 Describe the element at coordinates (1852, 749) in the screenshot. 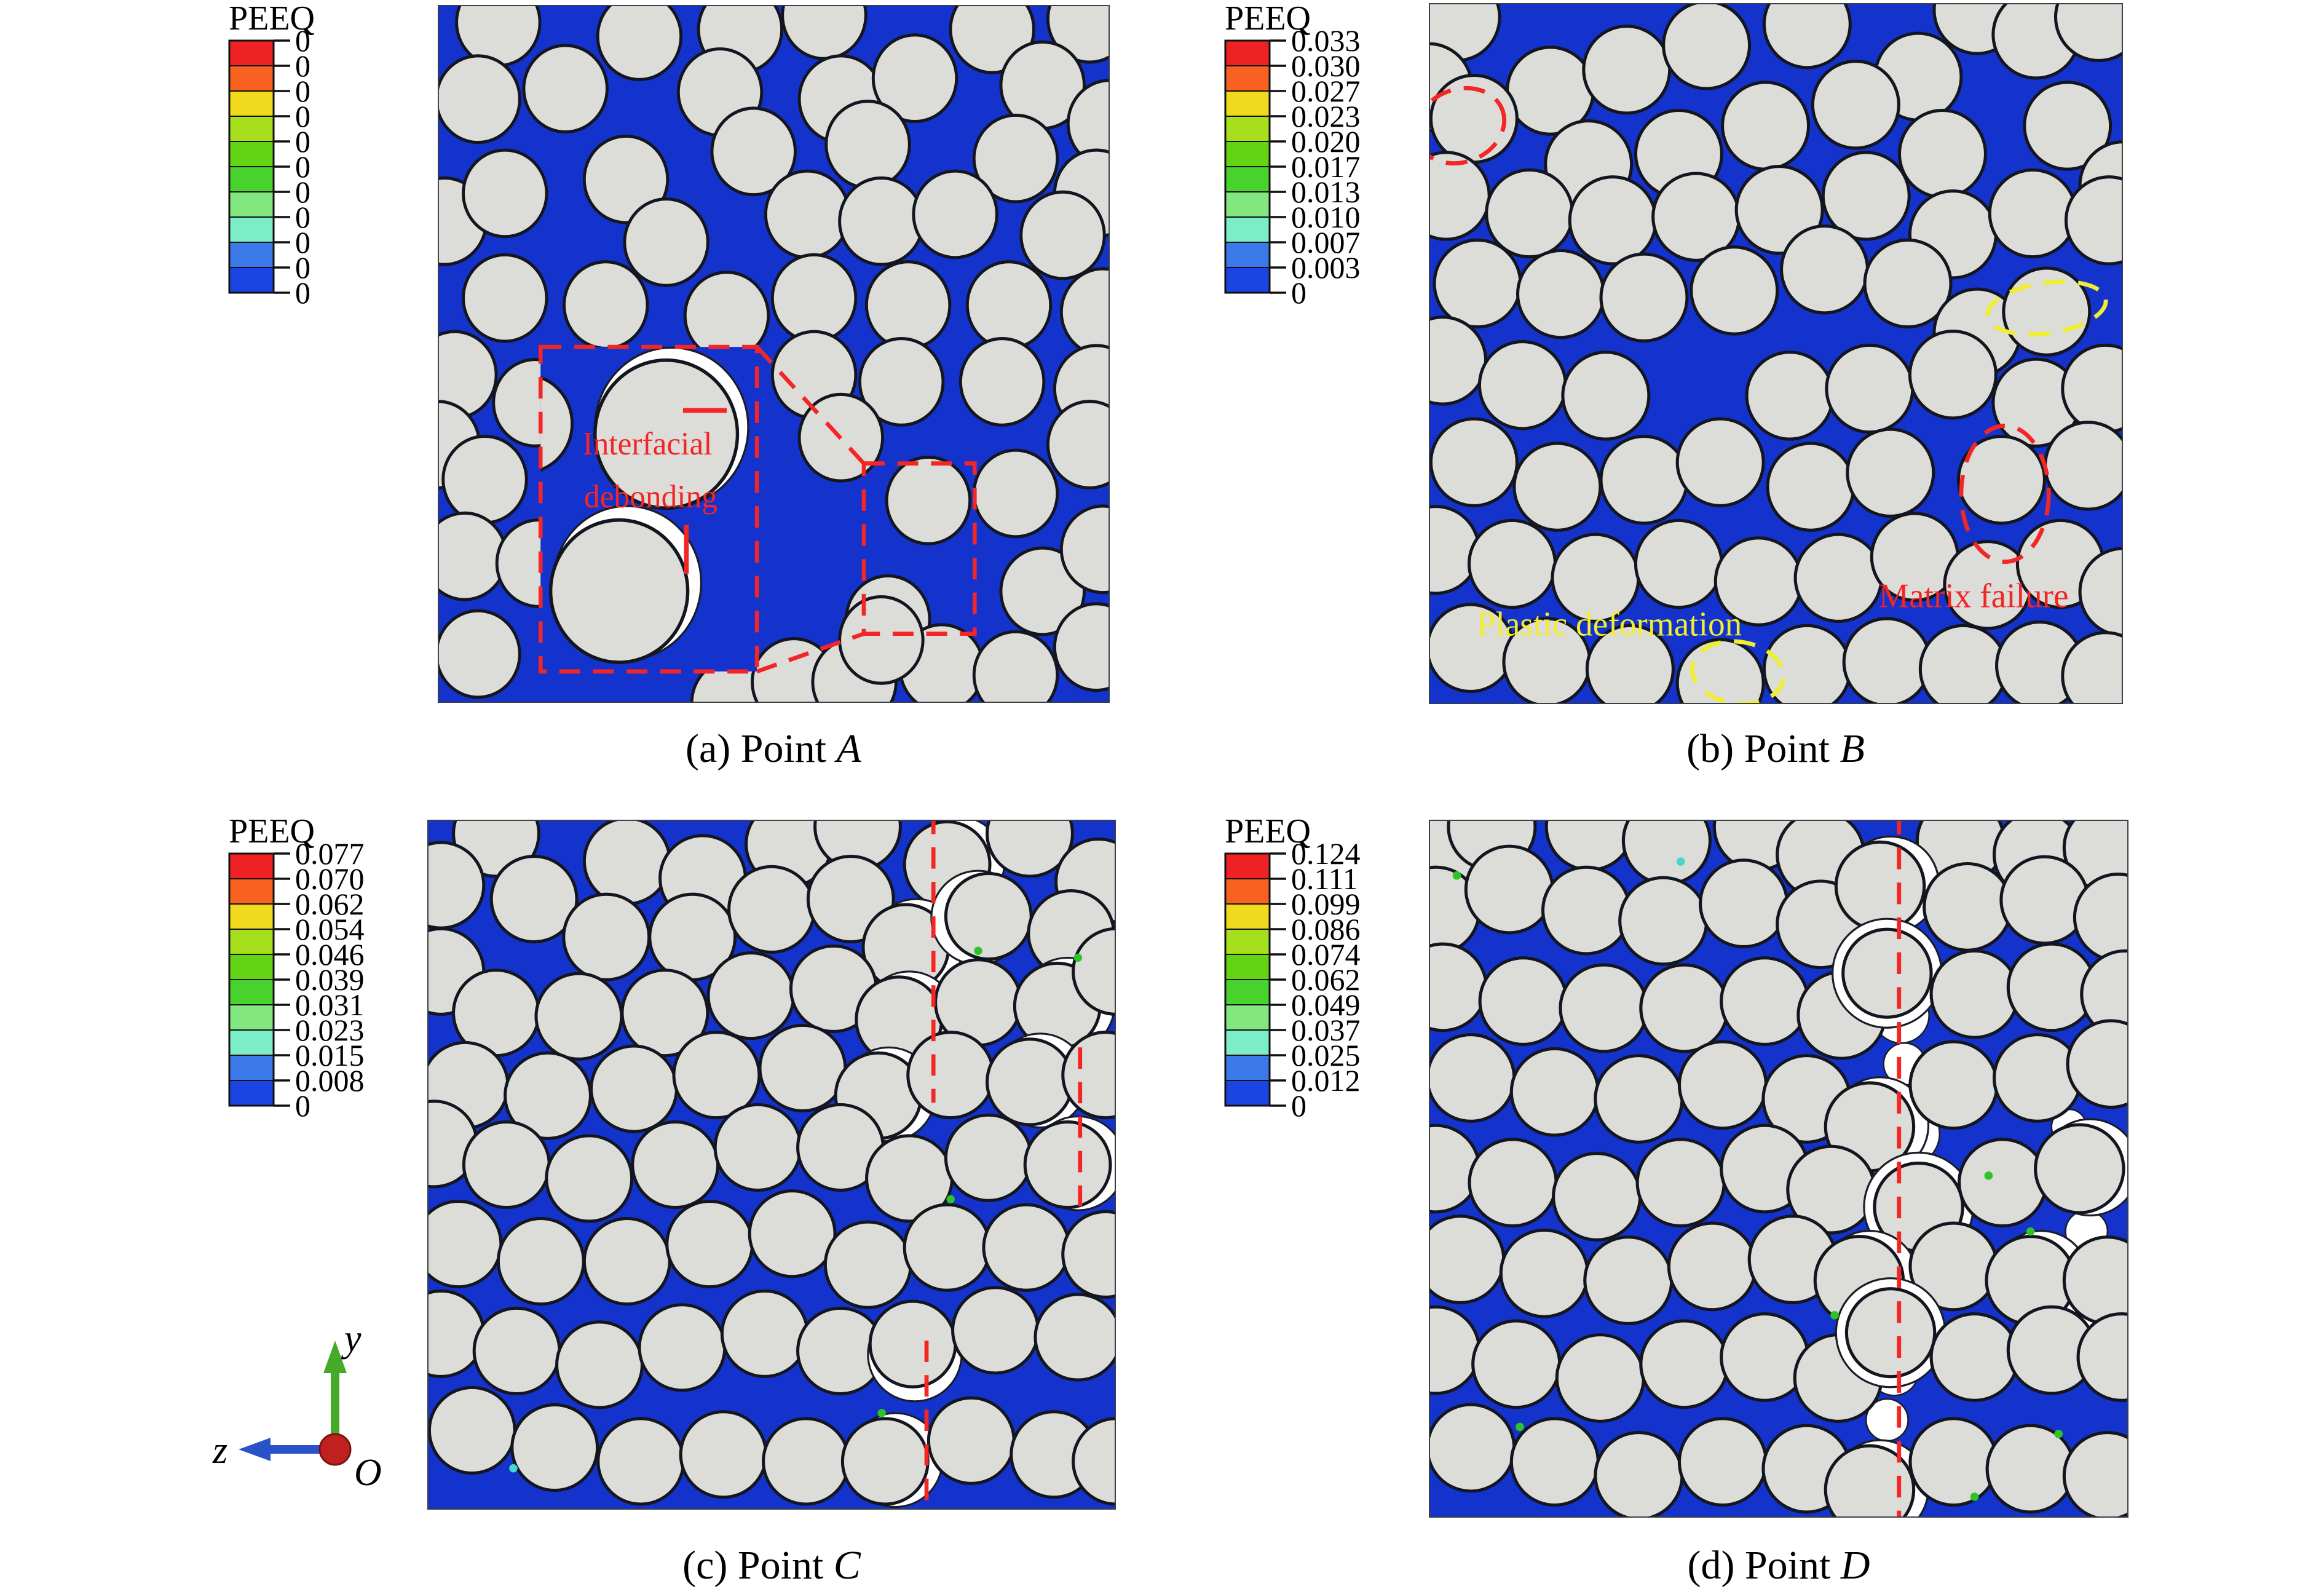

I see `caption-b-letter: B` at that location.